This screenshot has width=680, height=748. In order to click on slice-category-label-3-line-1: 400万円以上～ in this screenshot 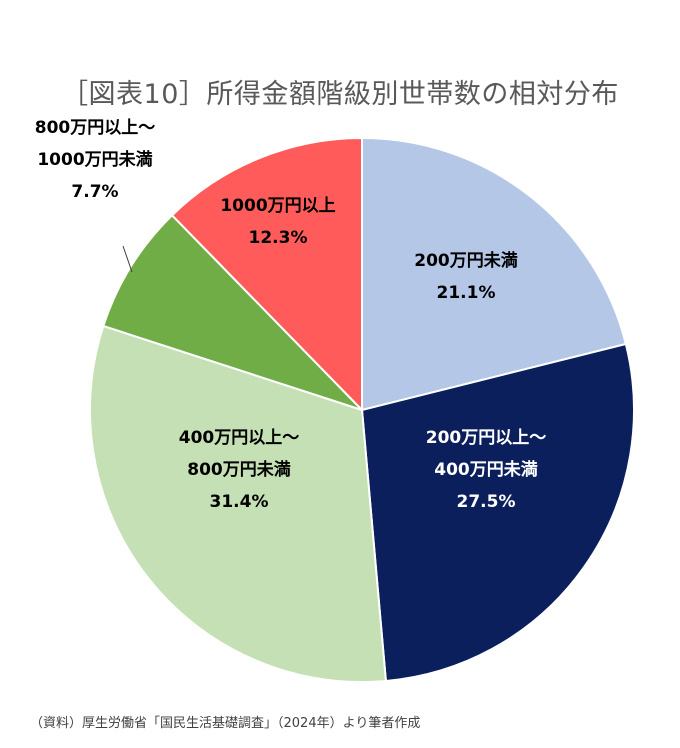, I will do `click(239, 438)`.